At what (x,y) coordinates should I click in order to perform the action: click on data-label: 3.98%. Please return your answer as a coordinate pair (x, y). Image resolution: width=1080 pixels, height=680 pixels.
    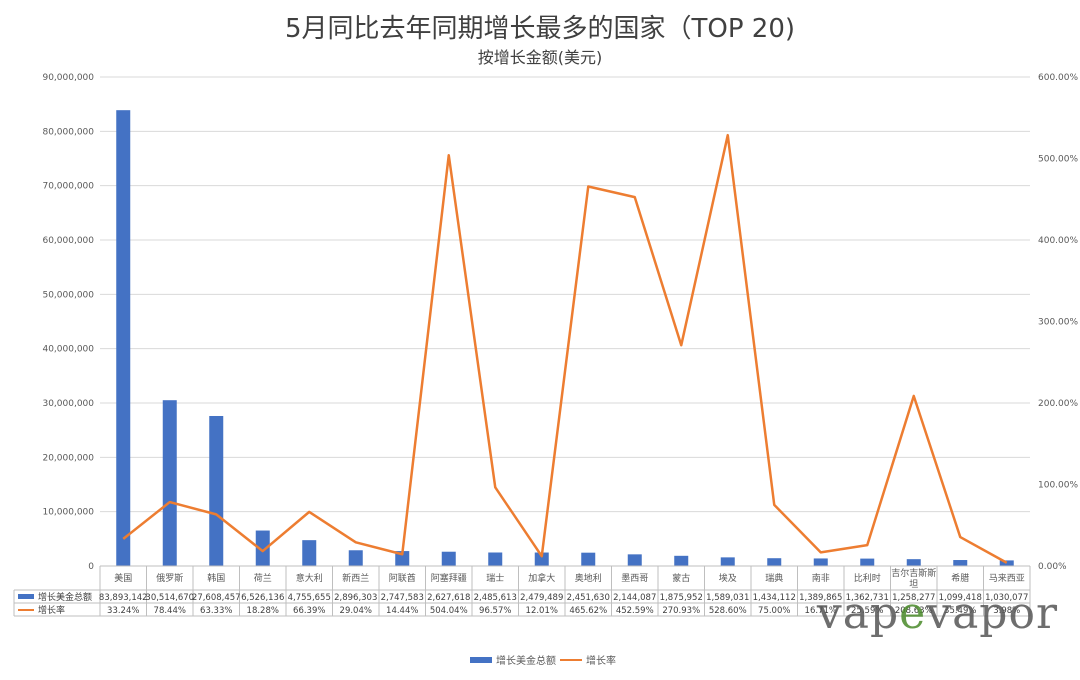
    Looking at the image, I should click on (1006, 611).